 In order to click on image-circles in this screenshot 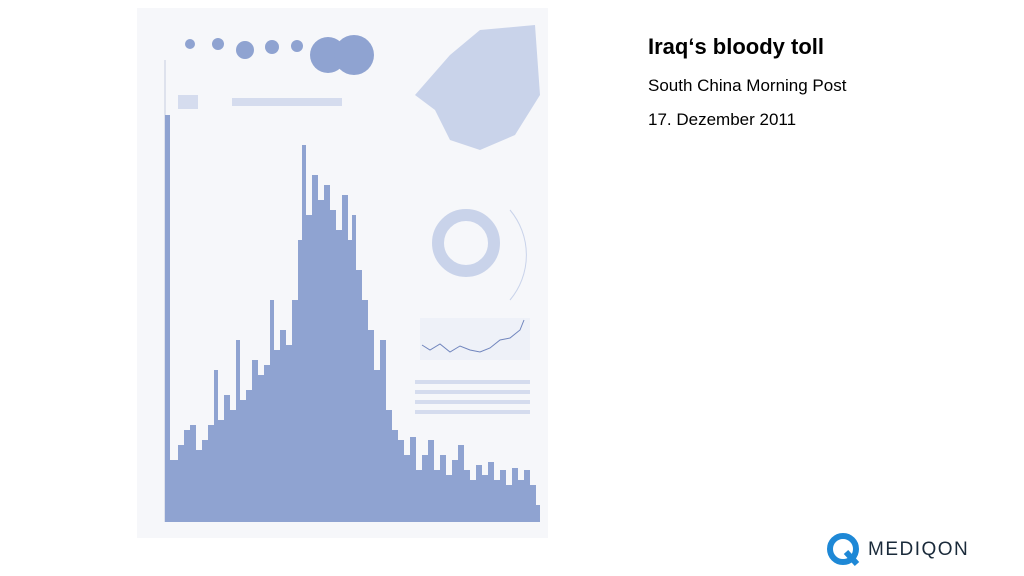, I will do `click(279, 55)`.